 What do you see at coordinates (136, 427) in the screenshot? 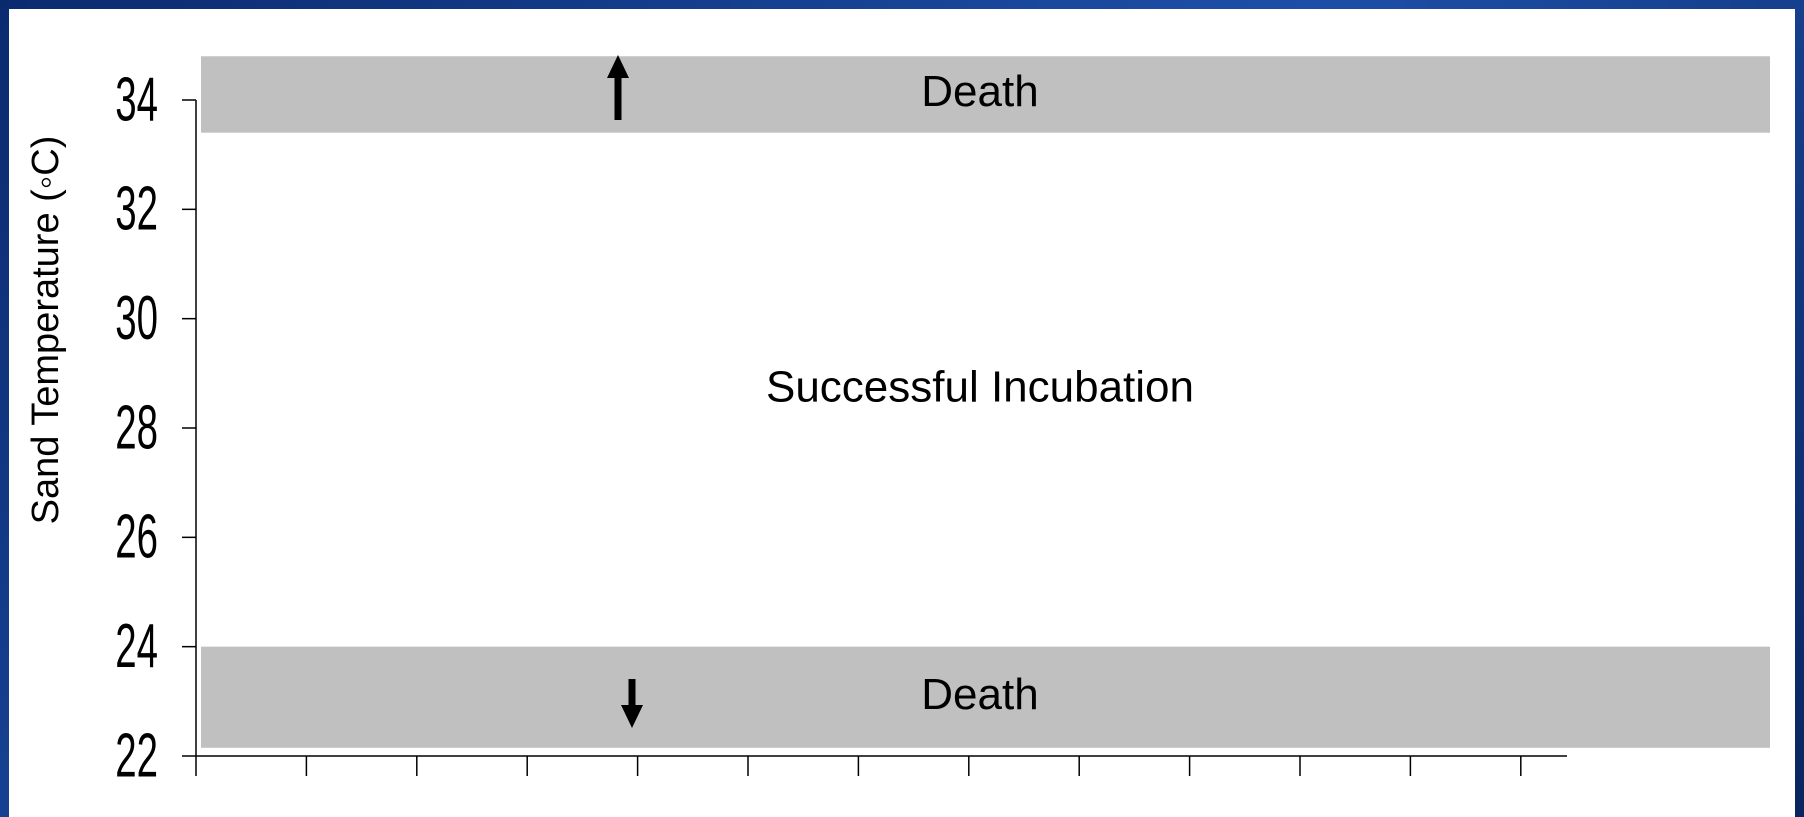
I see `y-tick-label: 28` at bounding box center [136, 427].